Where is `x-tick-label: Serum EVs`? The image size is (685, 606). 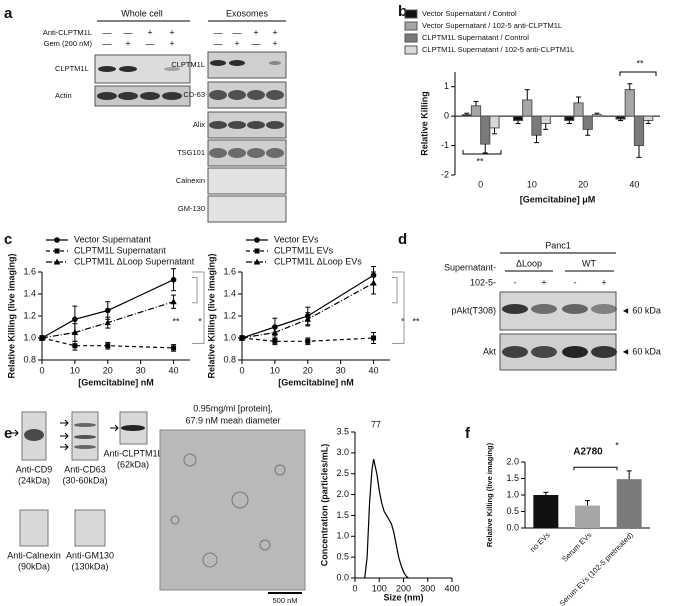 x-tick-label: Serum EVs is located at coordinates (576, 546).